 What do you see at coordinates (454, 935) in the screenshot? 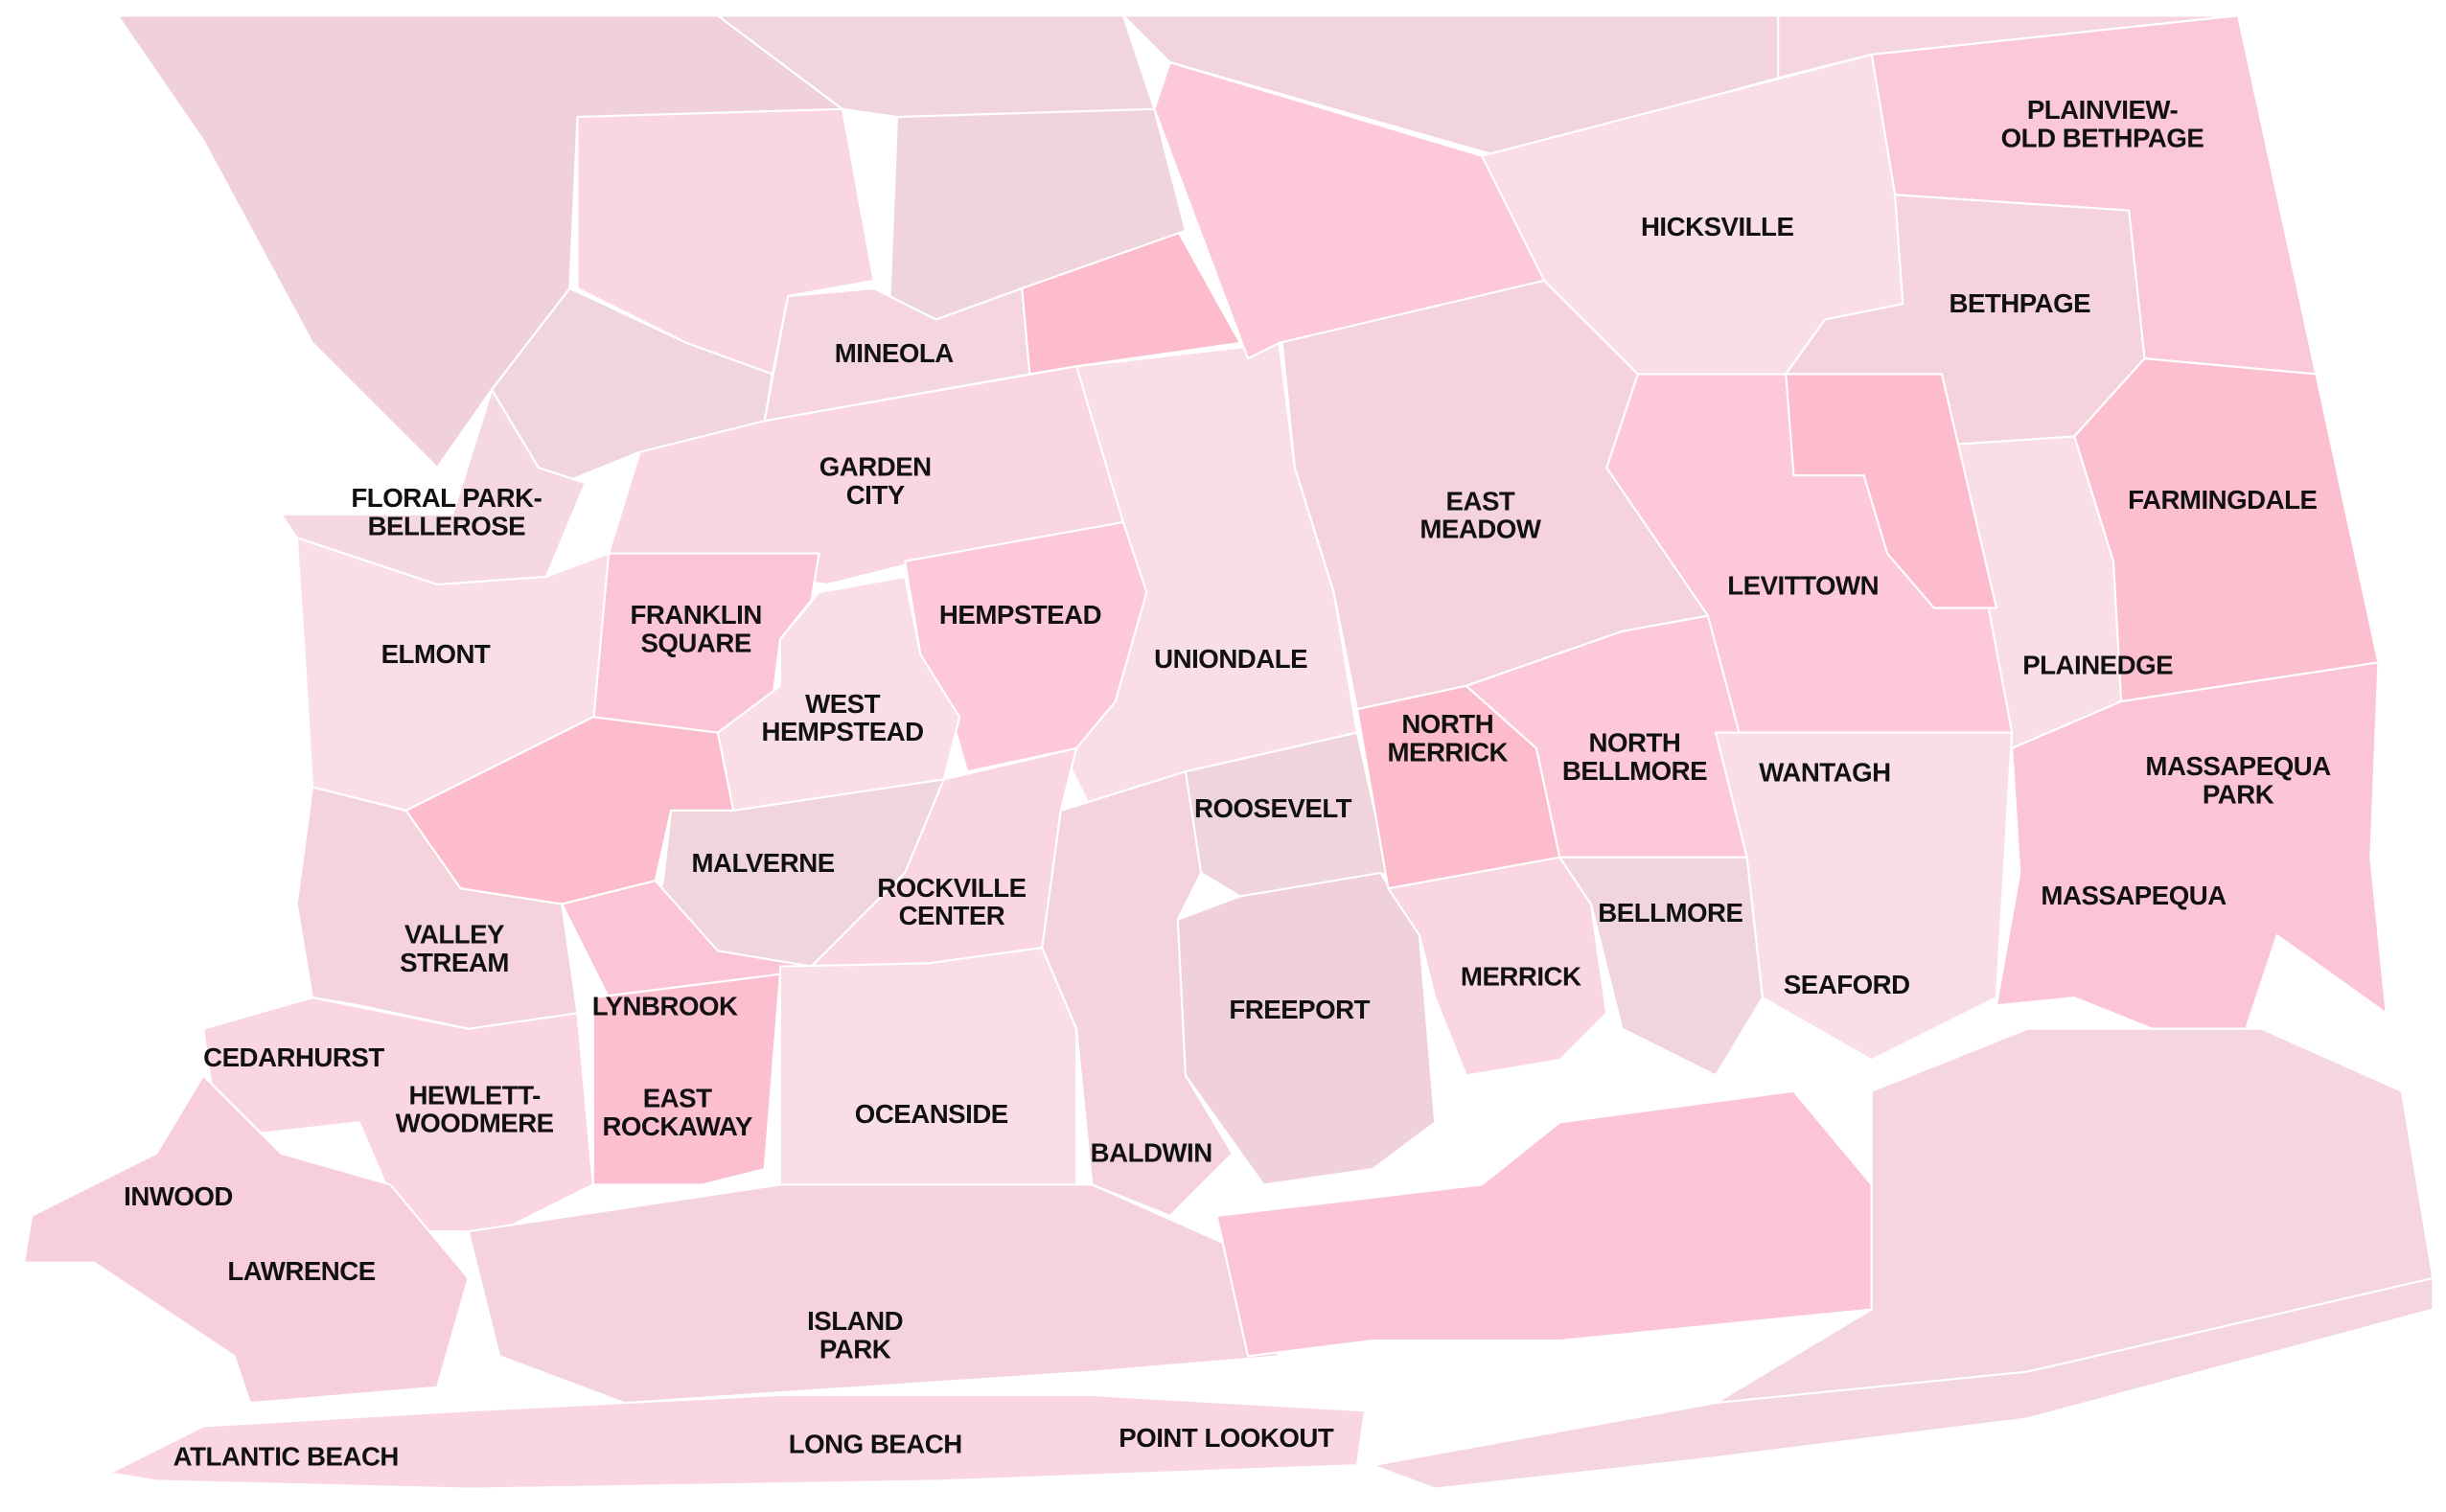
I see `place-label-line: VALLEY` at bounding box center [454, 935].